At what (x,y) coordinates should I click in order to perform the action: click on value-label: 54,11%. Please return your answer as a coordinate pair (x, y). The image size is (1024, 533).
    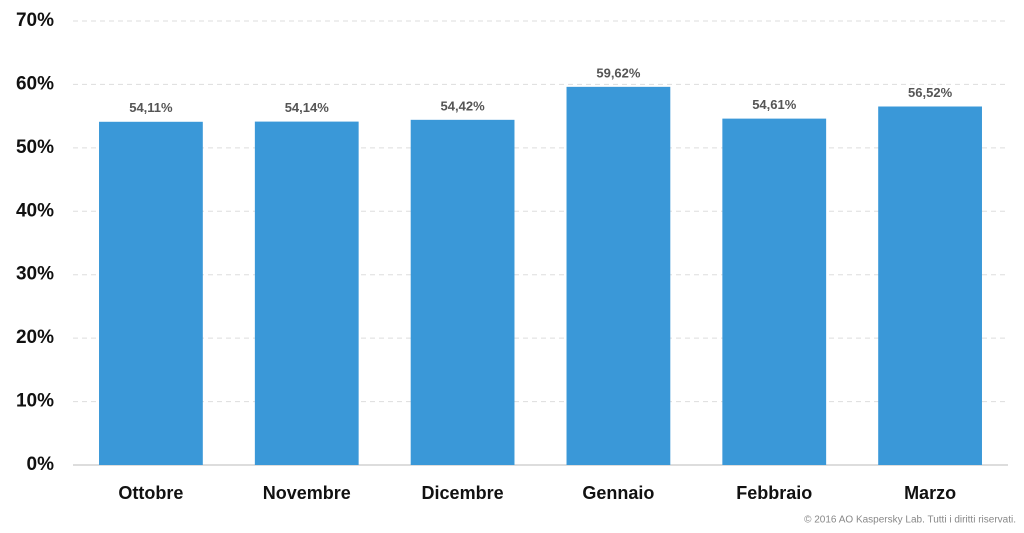
    Looking at the image, I should click on (151, 107).